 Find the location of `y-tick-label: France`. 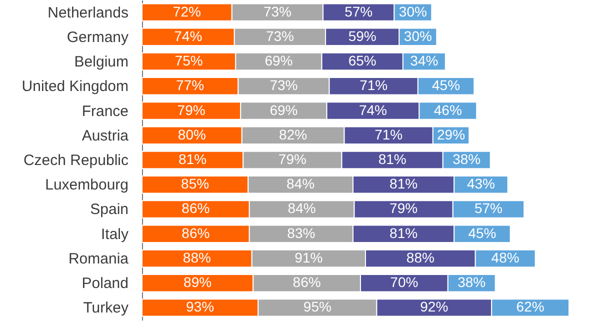

y-tick-label: France is located at coordinates (105, 111).